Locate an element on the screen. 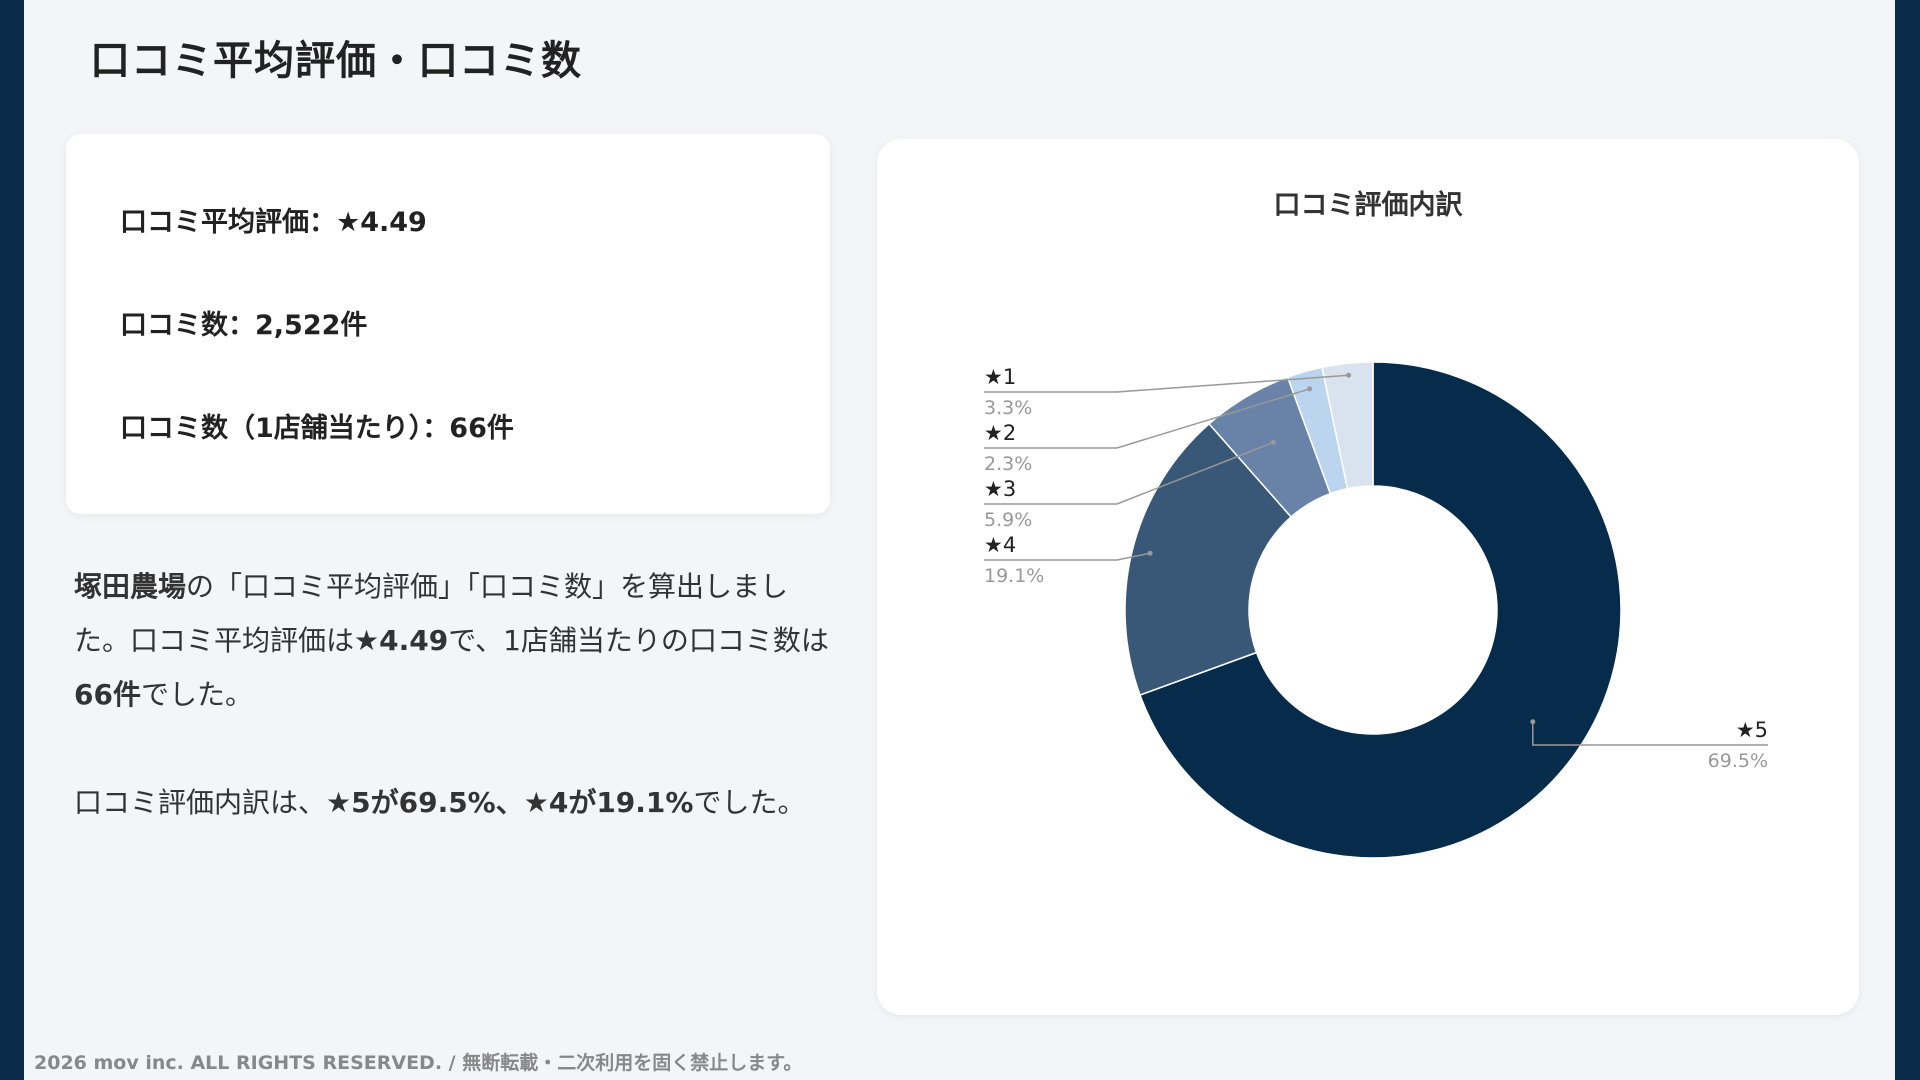 The width and height of the screenshot is (1920, 1080). review-count-stat: 口コミ数：2,522件 is located at coordinates (244, 325).